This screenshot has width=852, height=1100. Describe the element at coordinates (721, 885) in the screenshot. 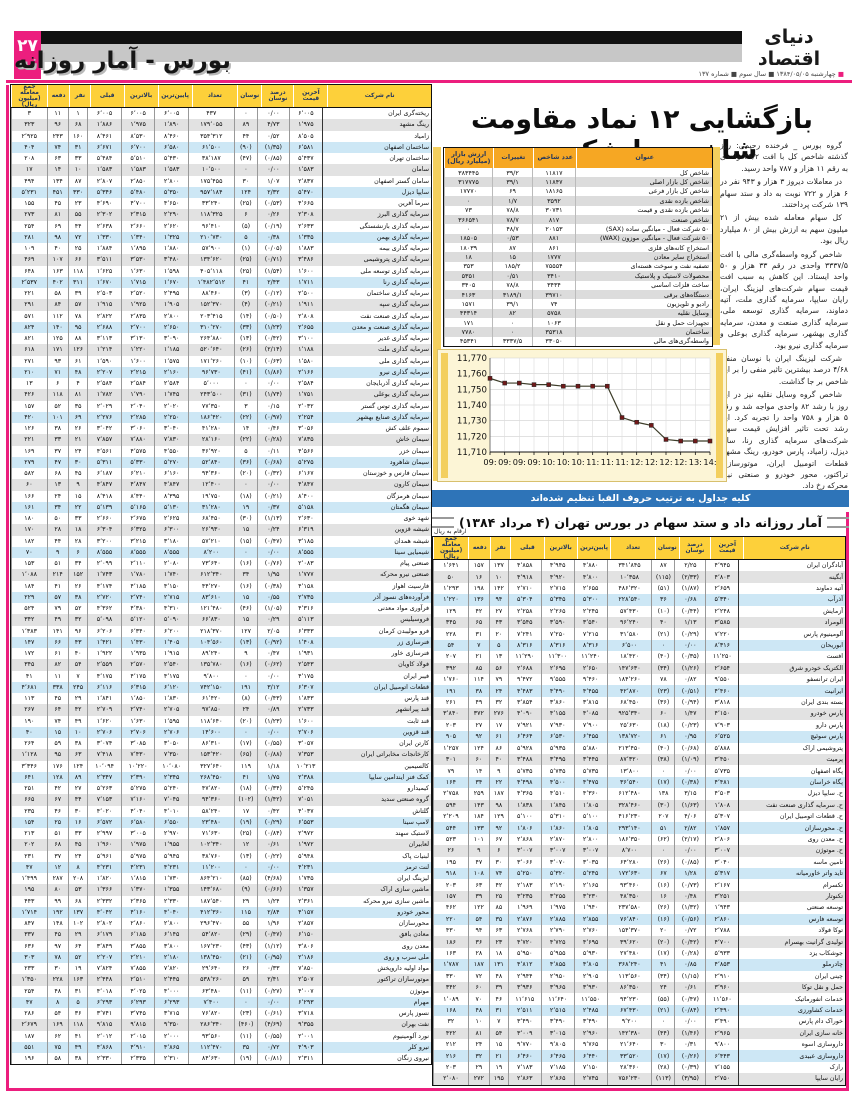

I see `value-cell: ۲٬۱۶۷` at that location.